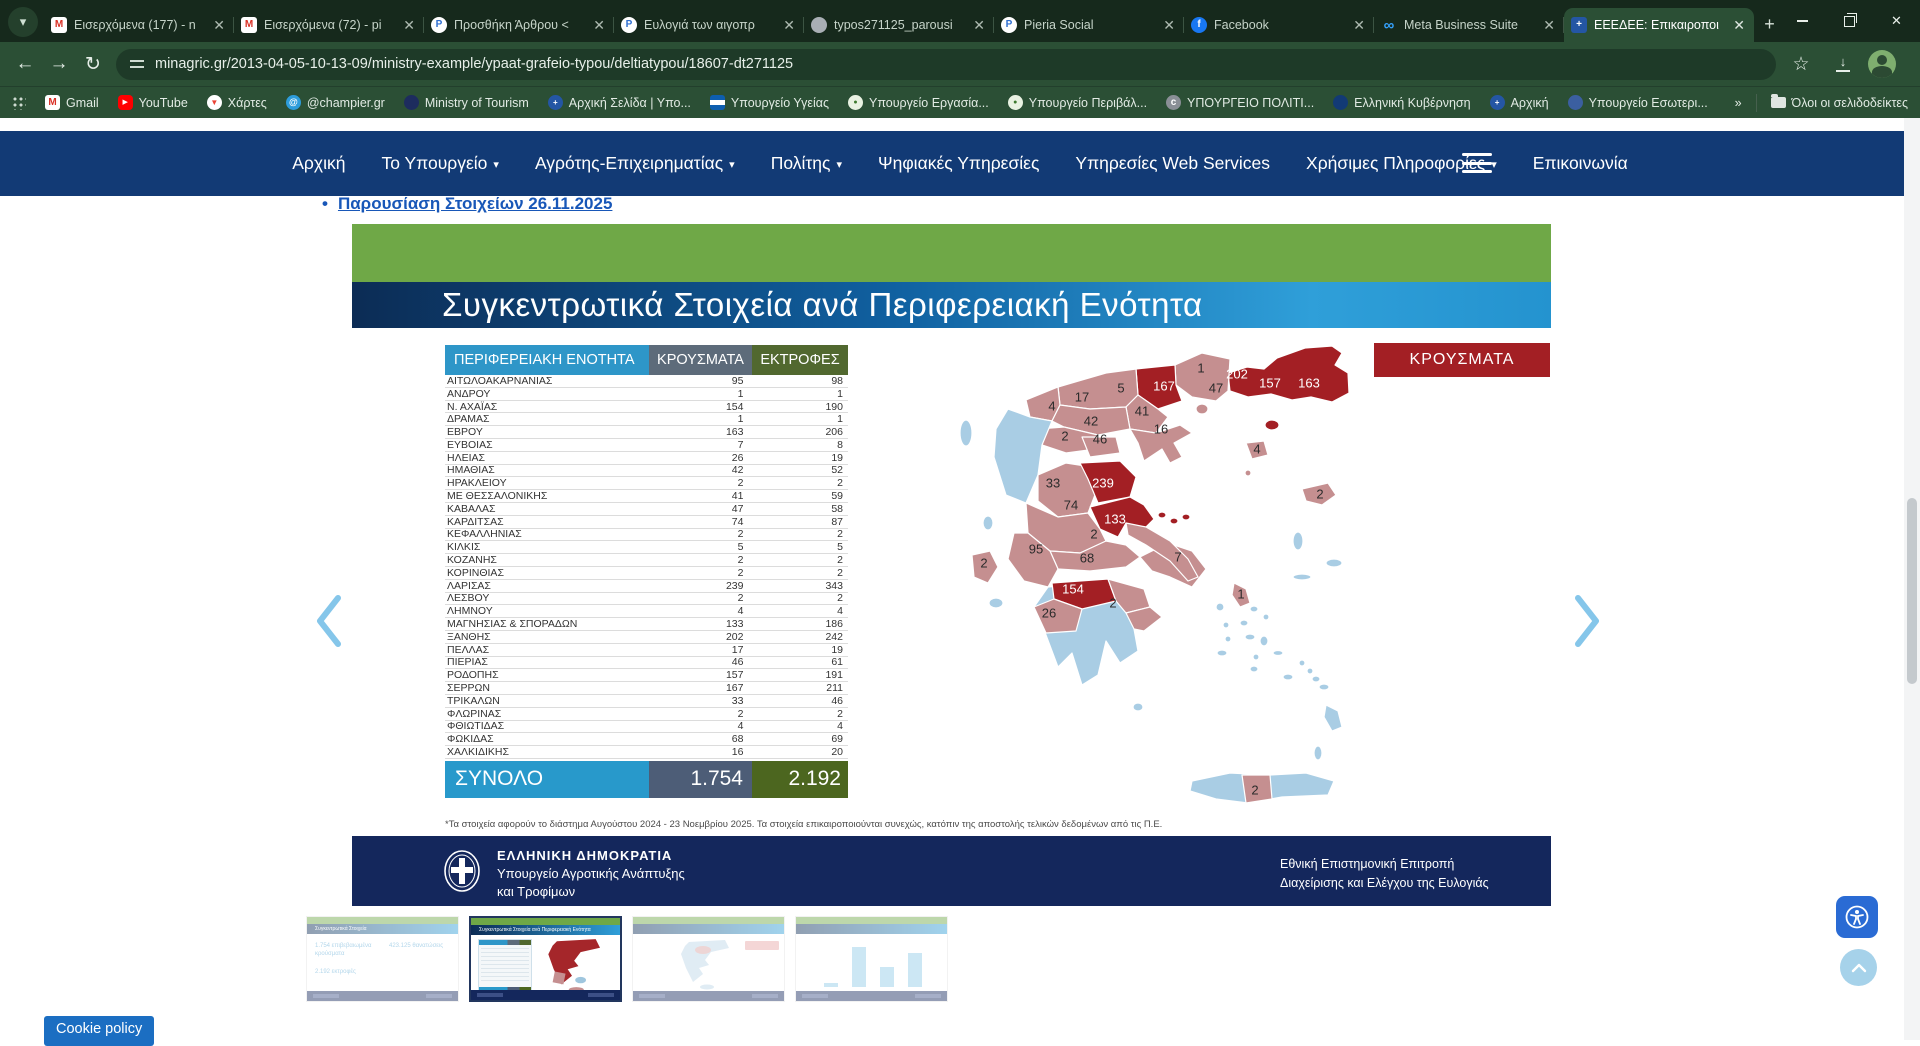  Describe the element at coordinates (574, 966) in the screenshot. I see `thumb2-mini-map` at that location.